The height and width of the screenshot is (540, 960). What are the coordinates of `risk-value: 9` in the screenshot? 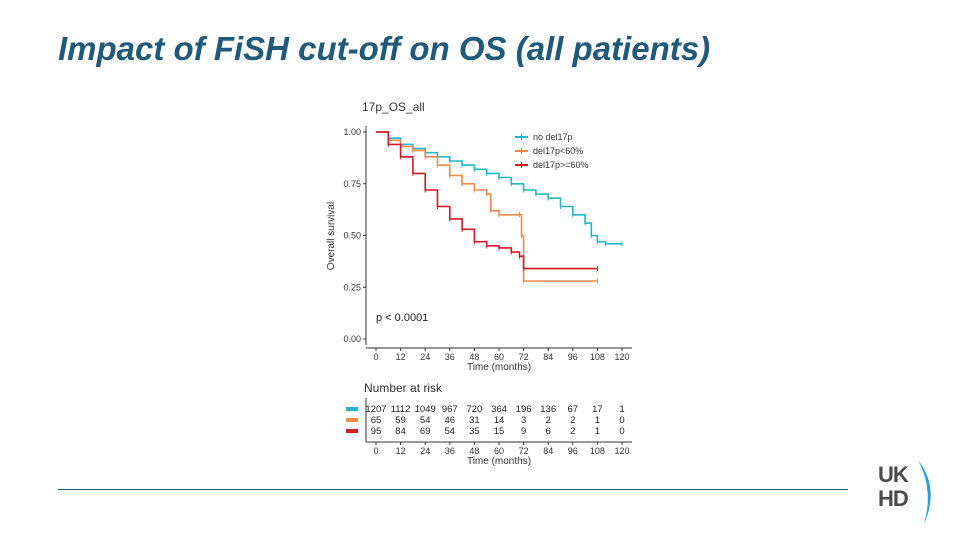 It's located at (523, 431).